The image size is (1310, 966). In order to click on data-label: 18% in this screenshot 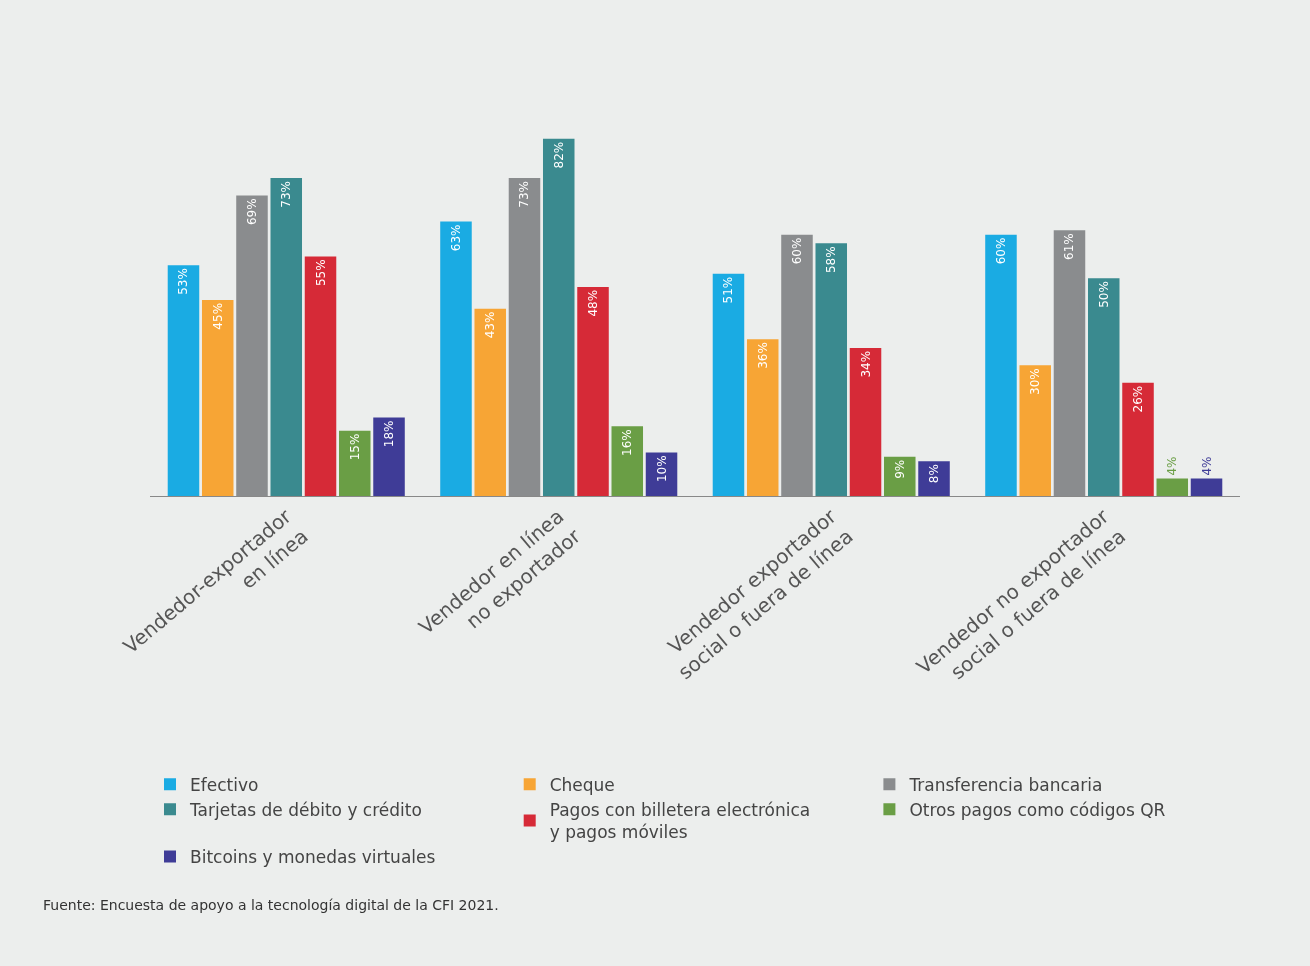, I will do `click(389, 434)`.